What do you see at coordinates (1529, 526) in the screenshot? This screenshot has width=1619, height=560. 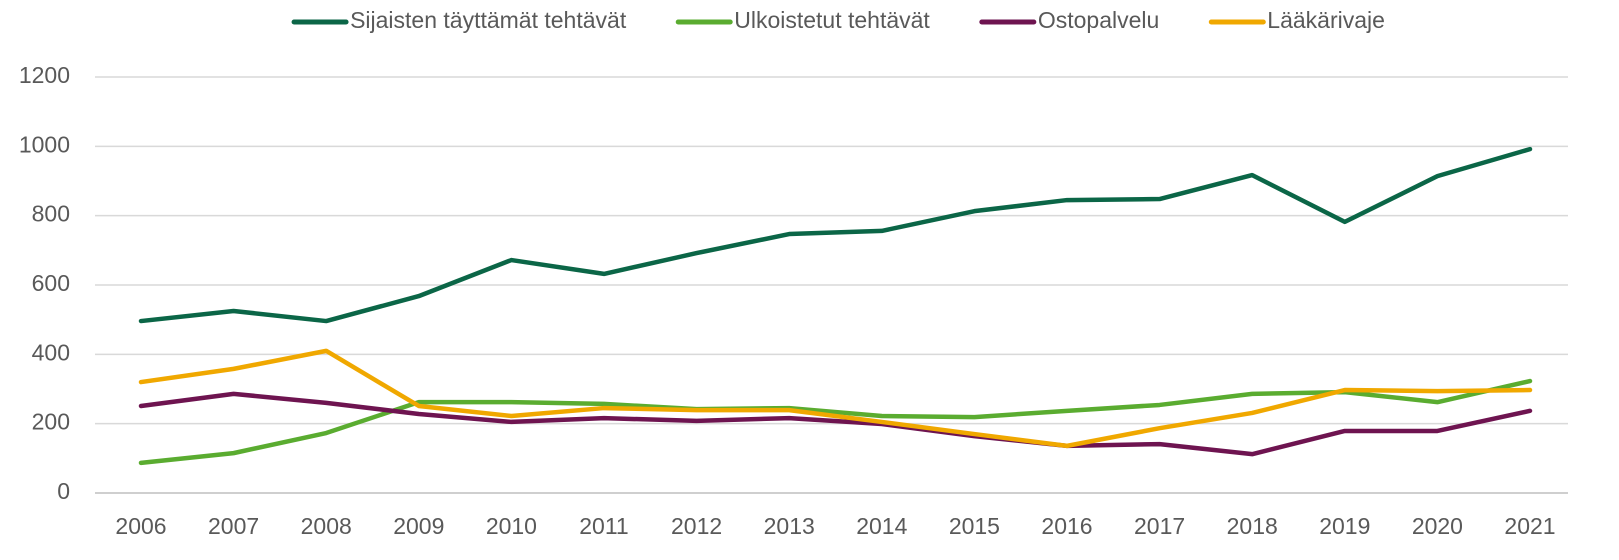 I see `x-tick-label: 2021` at bounding box center [1529, 526].